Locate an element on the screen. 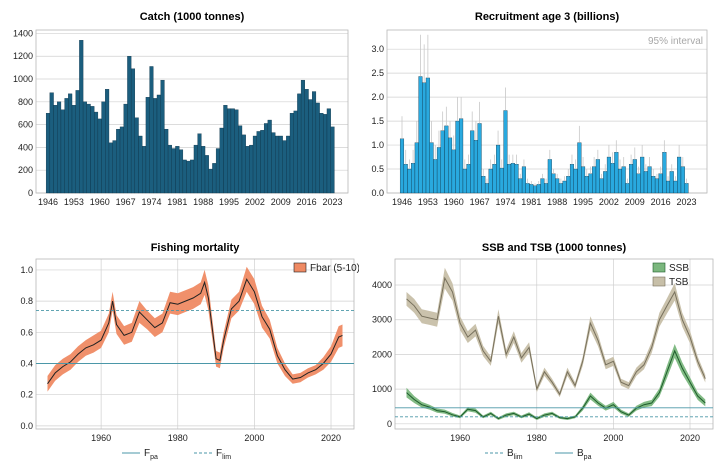 The image size is (718, 462). y-tick-label: 400 is located at coordinates (25, 147).